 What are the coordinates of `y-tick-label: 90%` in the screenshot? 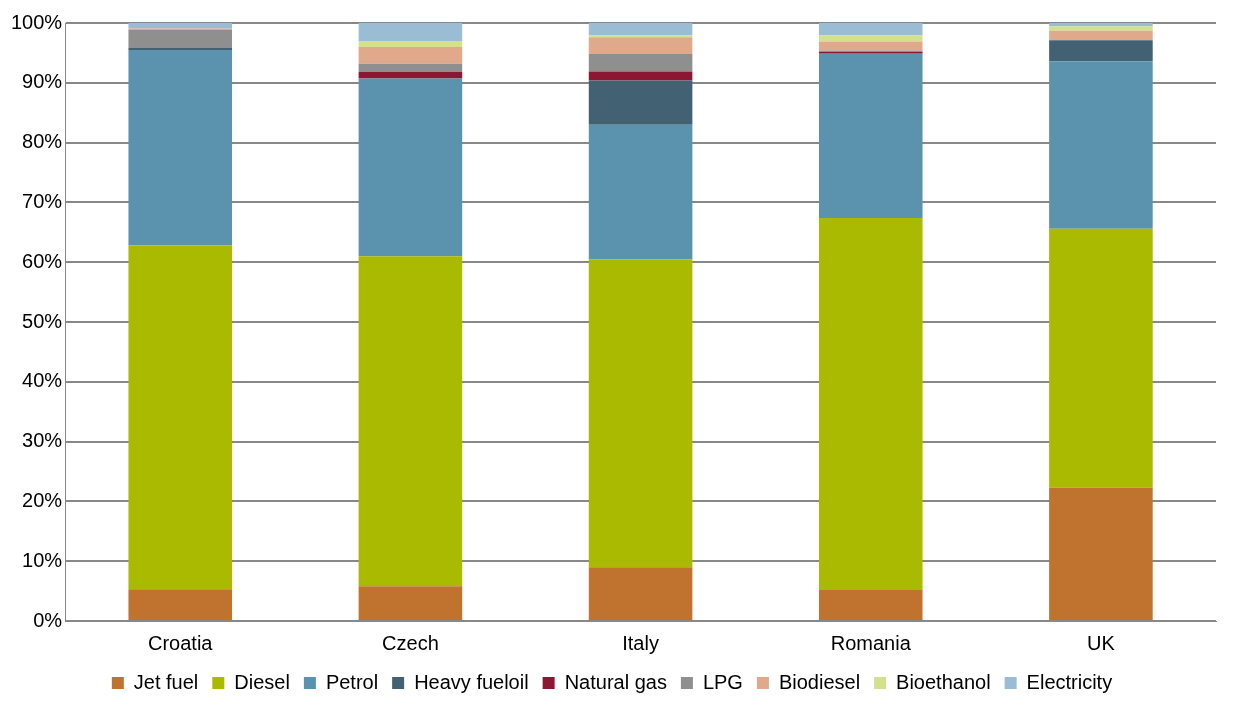 It's located at (42, 81).